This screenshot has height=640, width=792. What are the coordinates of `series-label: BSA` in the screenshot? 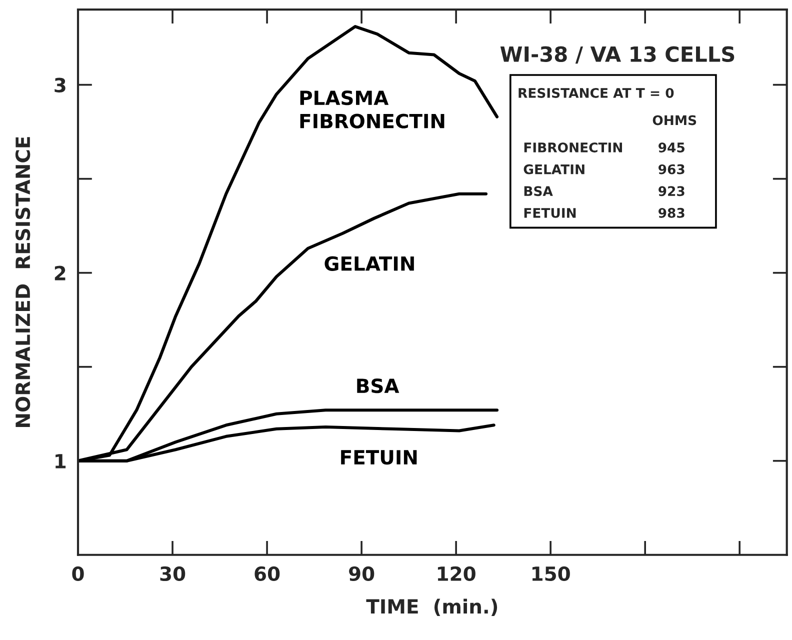 It's located at (378, 386).